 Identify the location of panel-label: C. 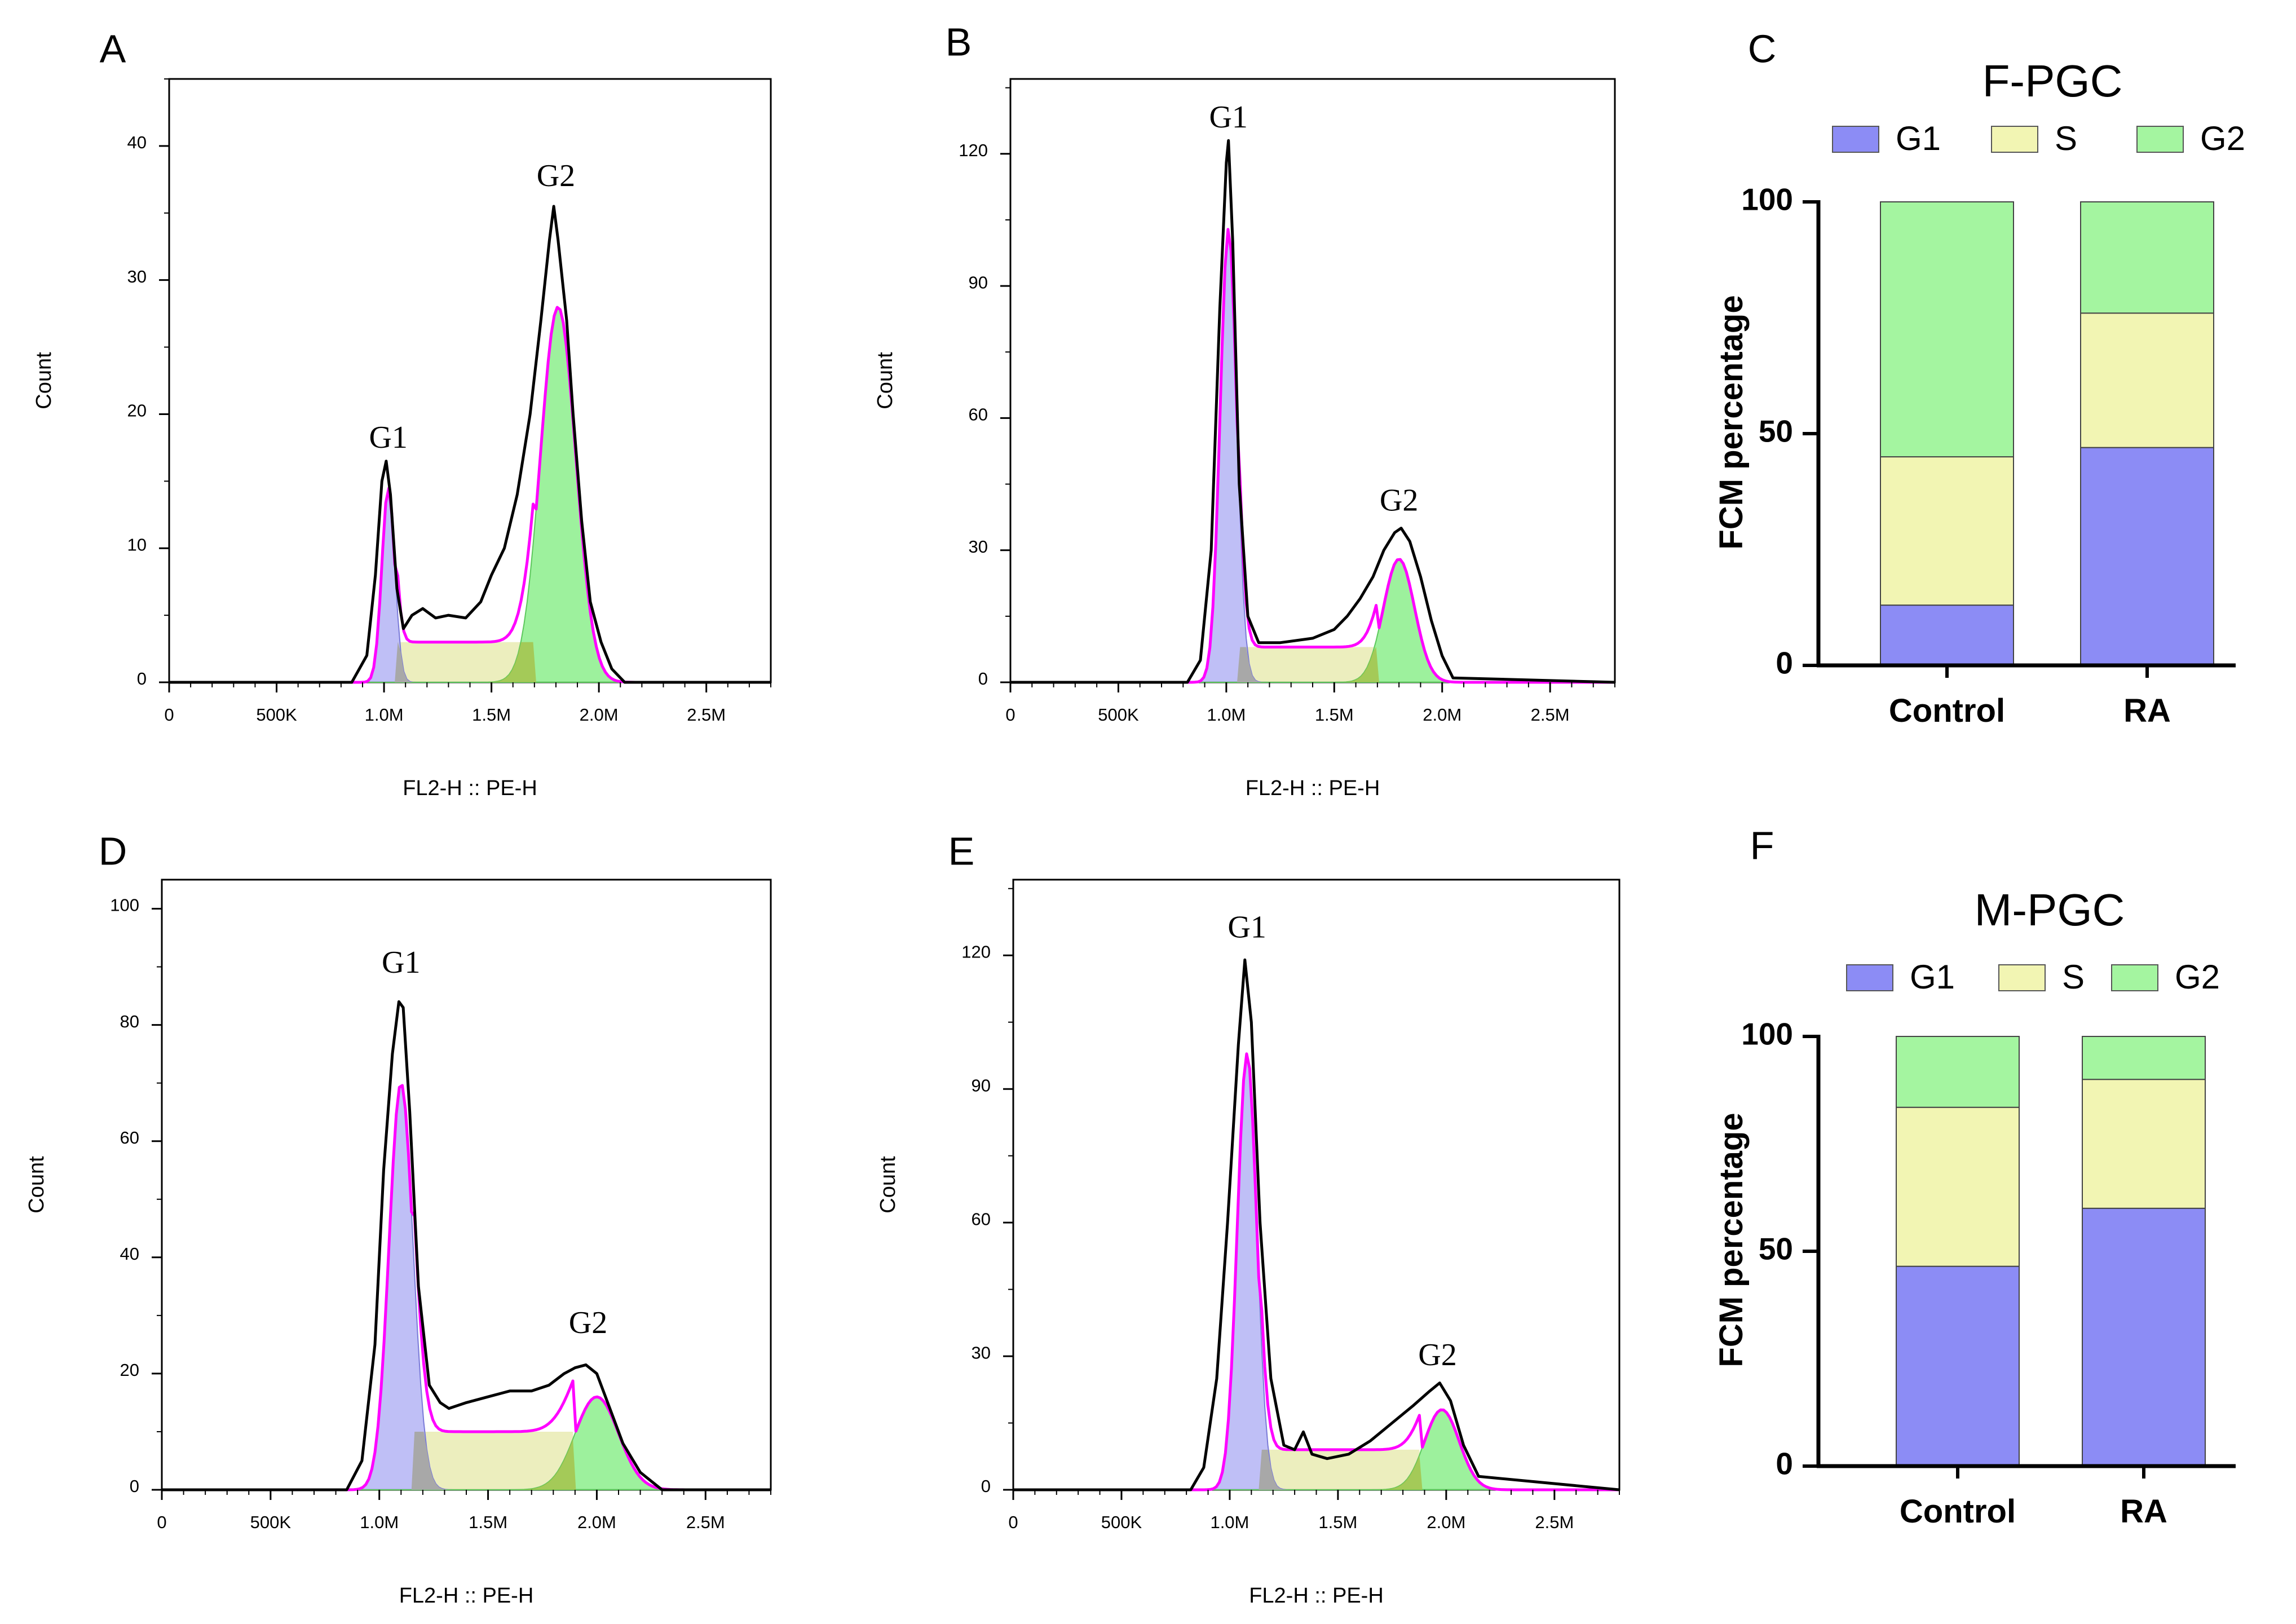
(1762, 48).